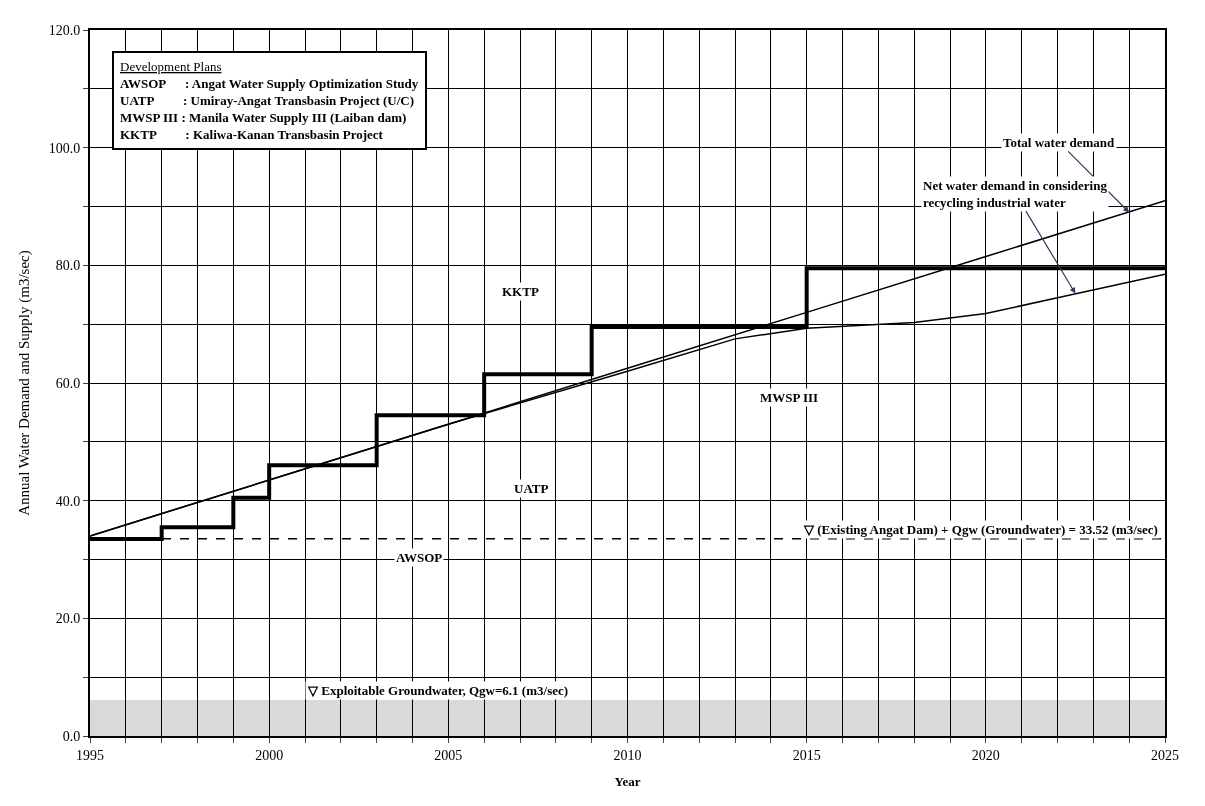  What do you see at coordinates (71, 736) in the screenshot?
I see `y-tick-label: 0.0` at bounding box center [71, 736].